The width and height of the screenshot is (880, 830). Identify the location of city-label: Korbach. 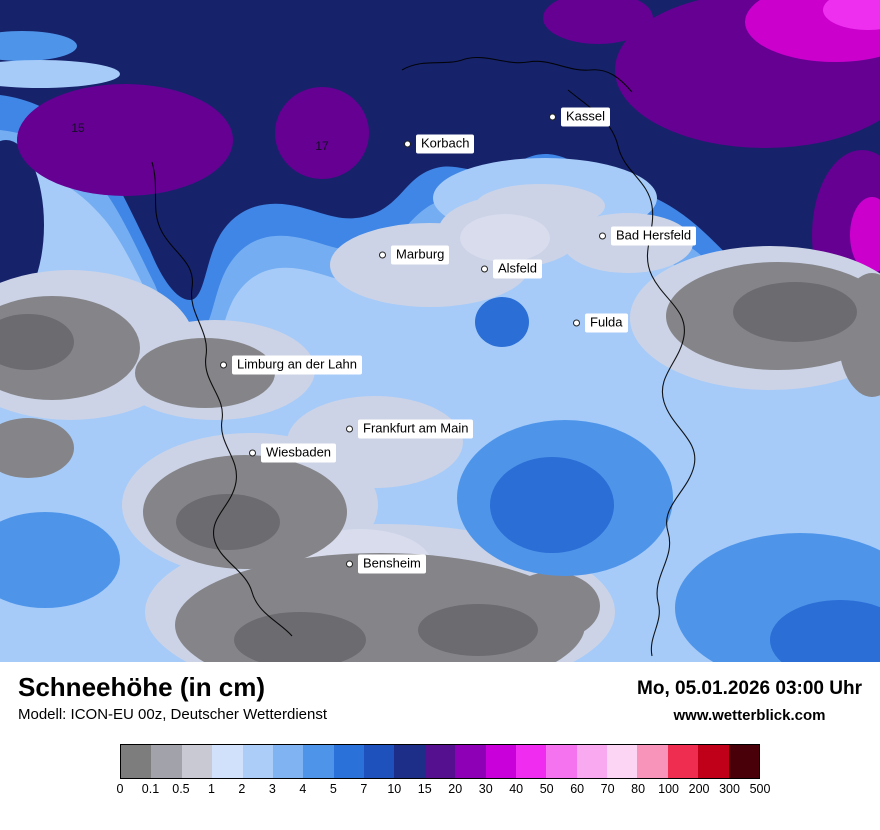
(445, 144).